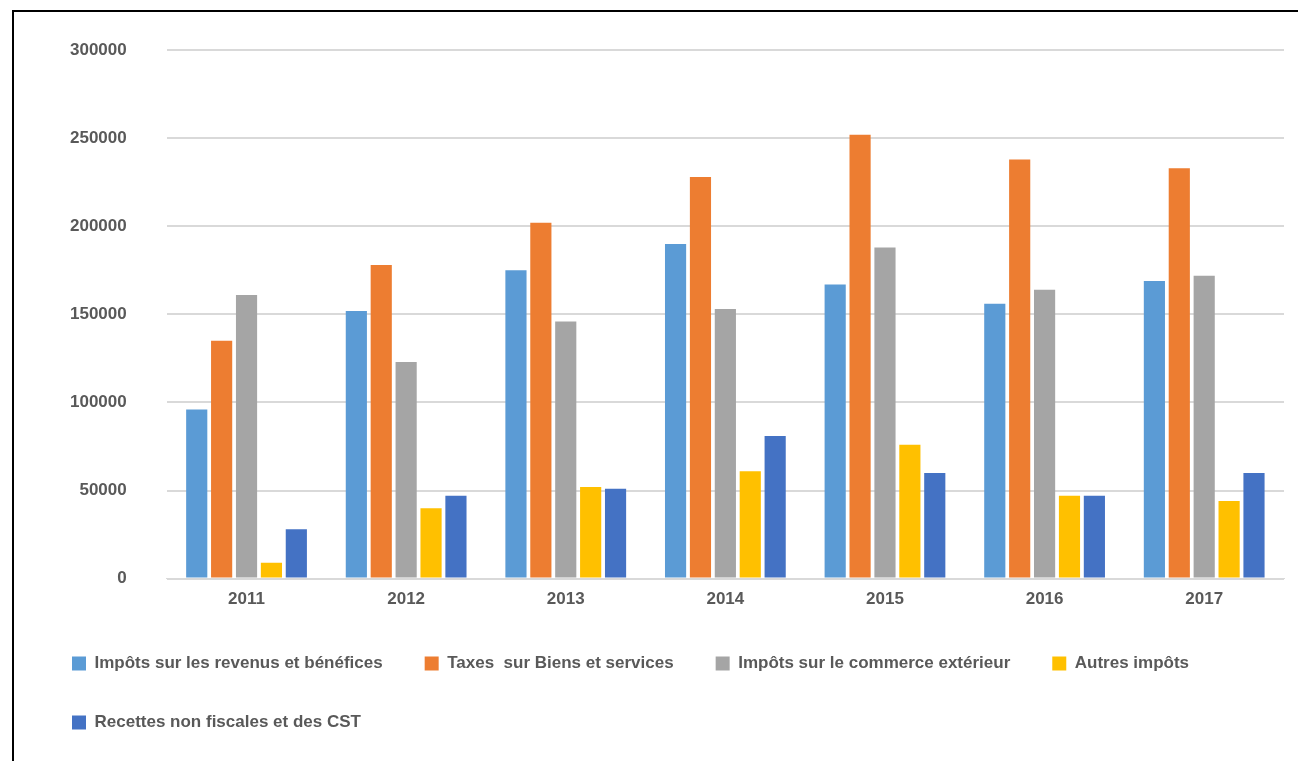 The height and width of the screenshot is (761, 1299). What do you see at coordinates (1204, 599) in the screenshot?
I see `x-tick-label: 2017` at bounding box center [1204, 599].